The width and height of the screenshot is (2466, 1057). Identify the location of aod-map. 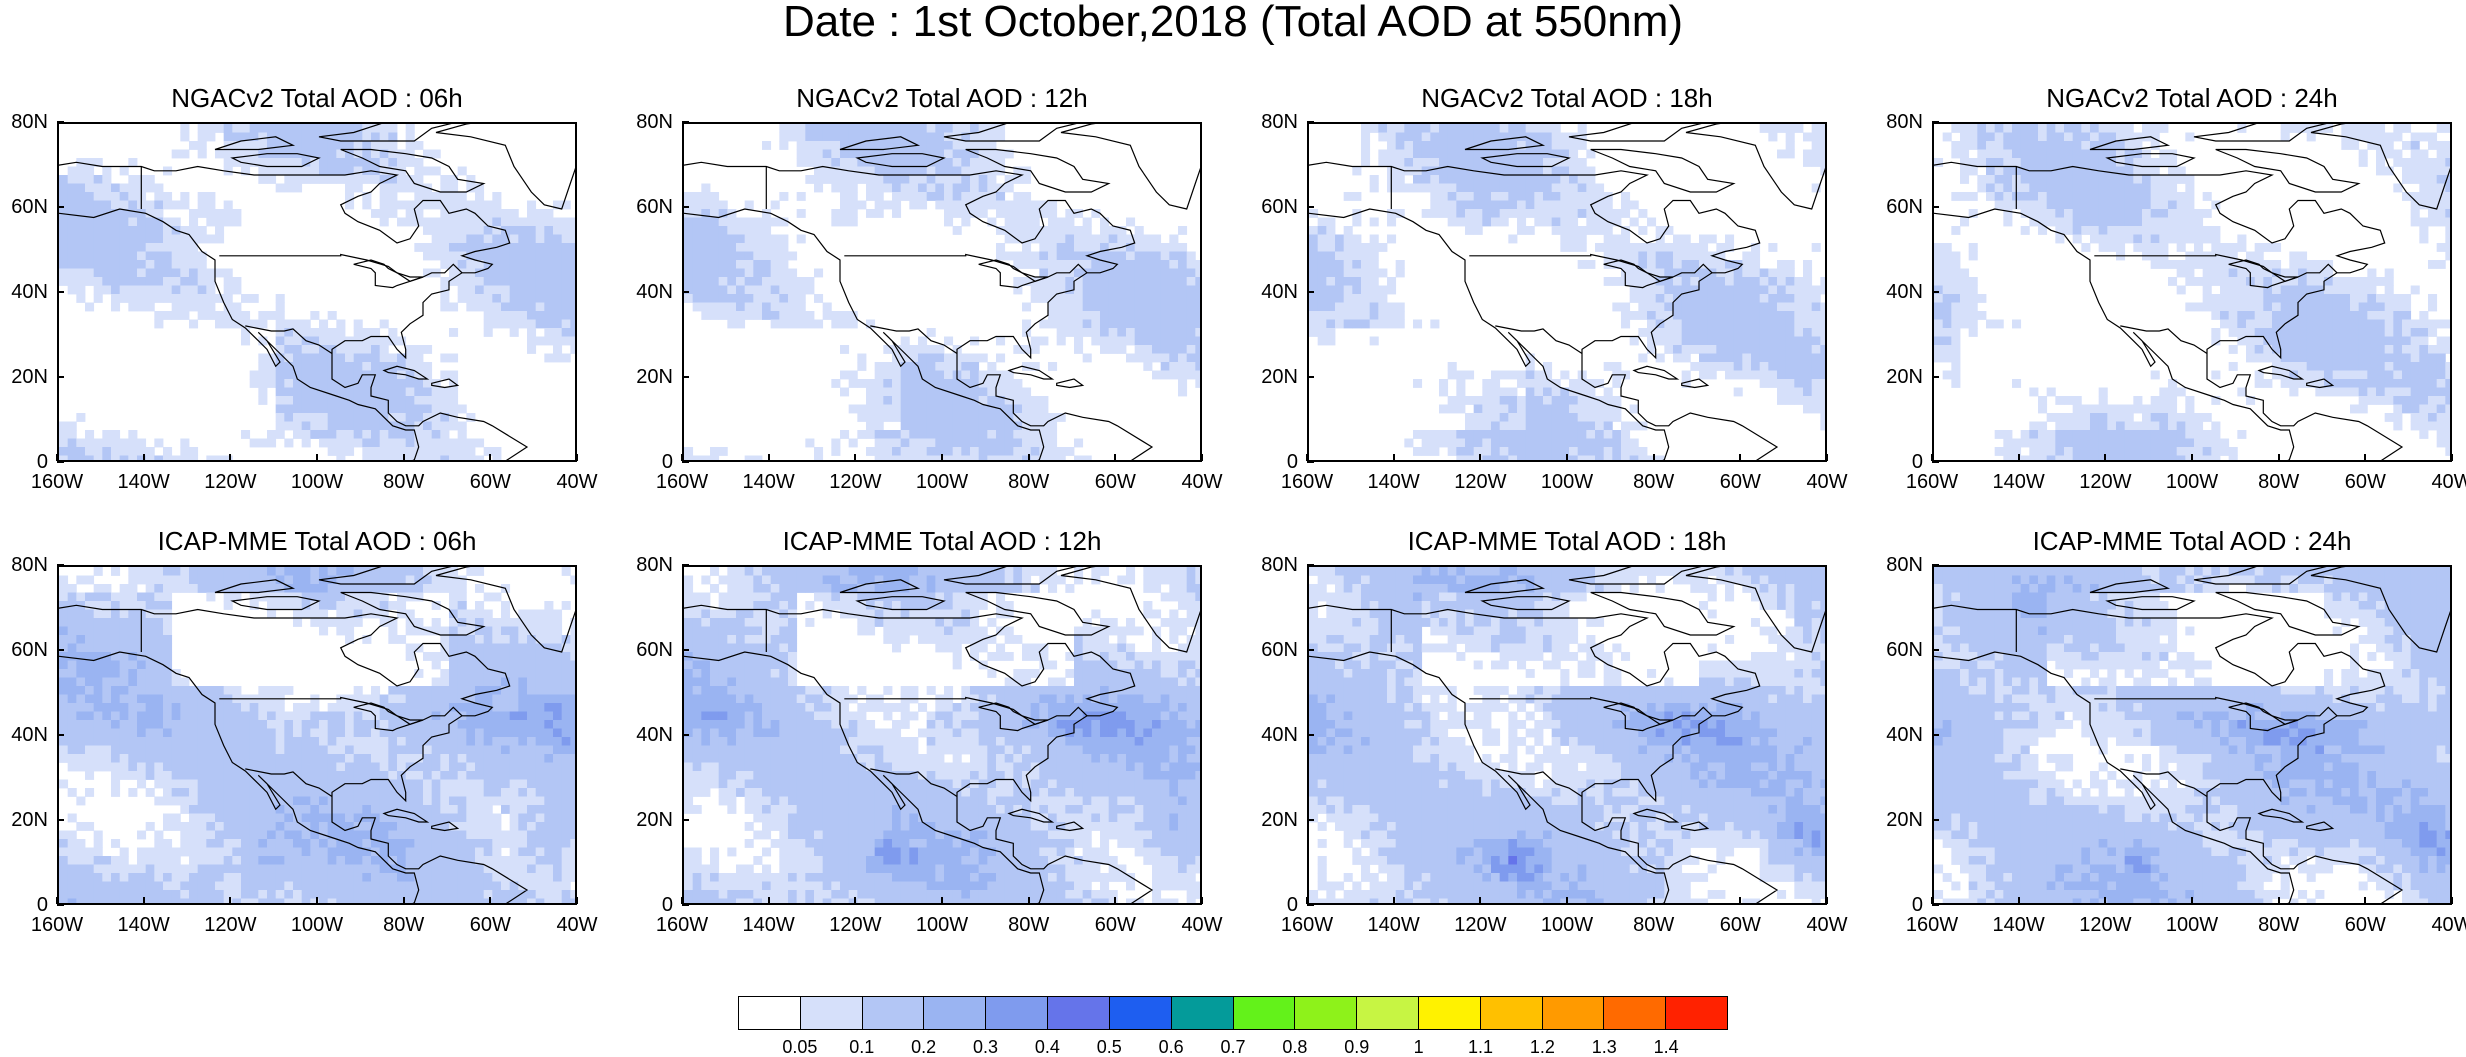
(2193, 293).